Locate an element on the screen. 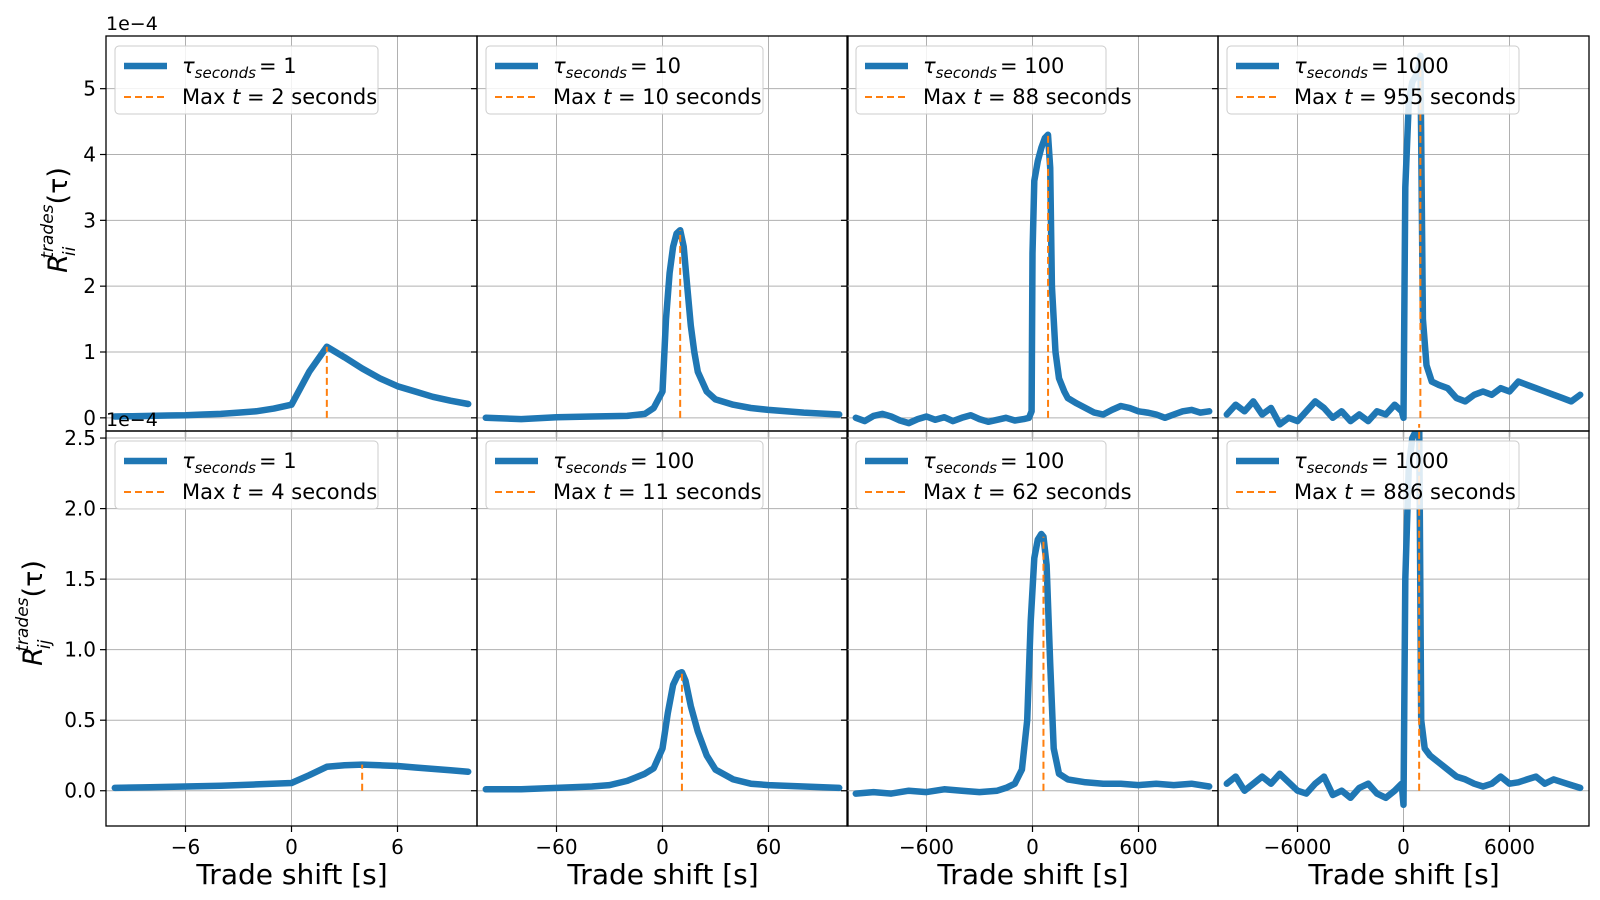 Image resolution: width=1600 pixels, height=900 pixels. y-tick-label: 1.5 is located at coordinates (80, 579).